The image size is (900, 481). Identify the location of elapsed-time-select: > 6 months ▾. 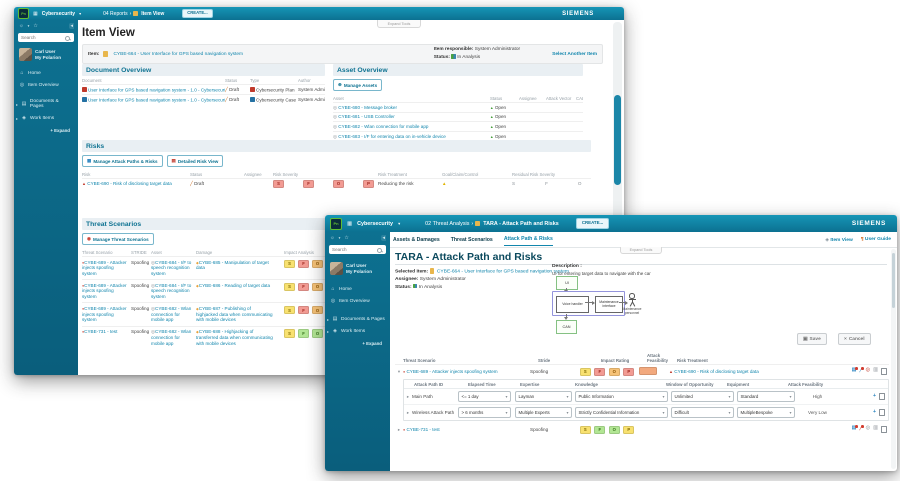
(484, 413).